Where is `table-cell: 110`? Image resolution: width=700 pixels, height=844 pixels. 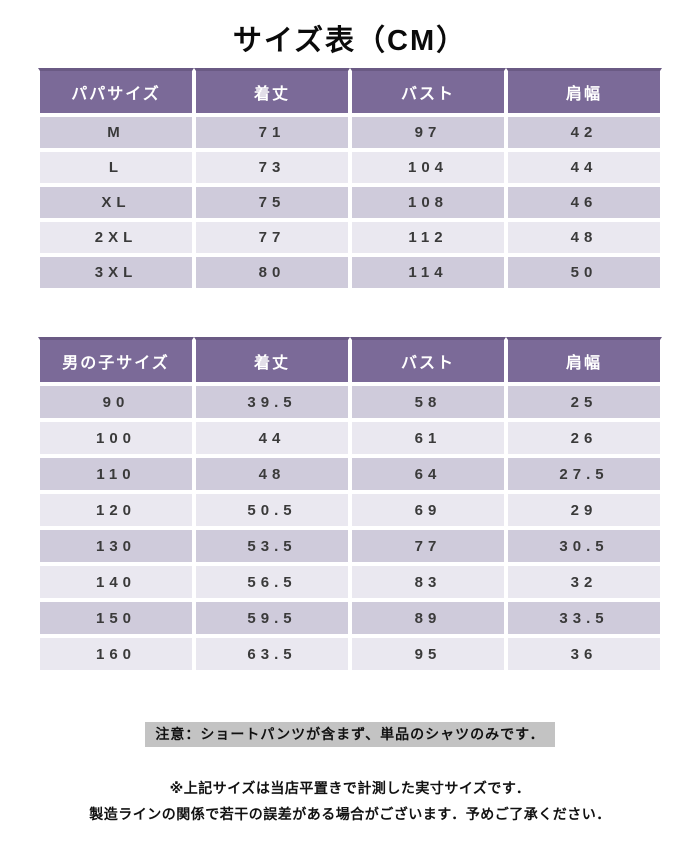
table-cell: 110 is located at coordinates (116, 474).